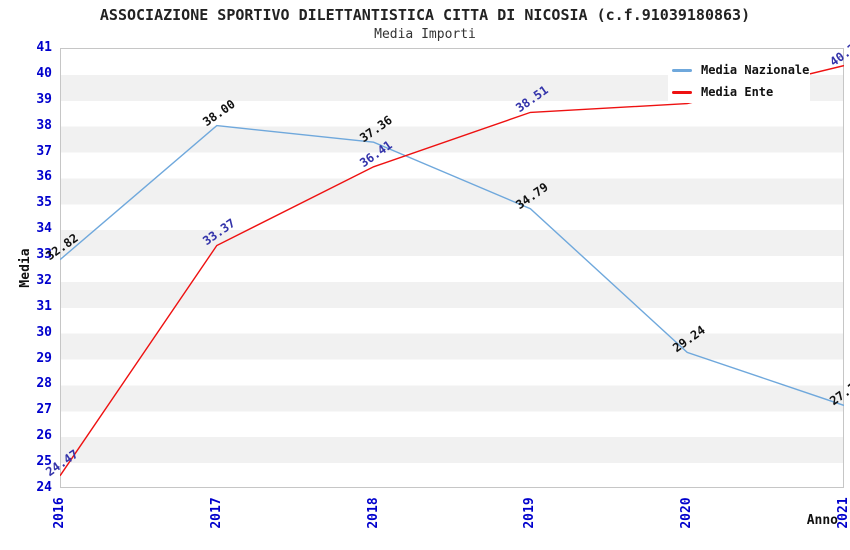  I want to click on legend-label: Media Ente, so click(737, 92).